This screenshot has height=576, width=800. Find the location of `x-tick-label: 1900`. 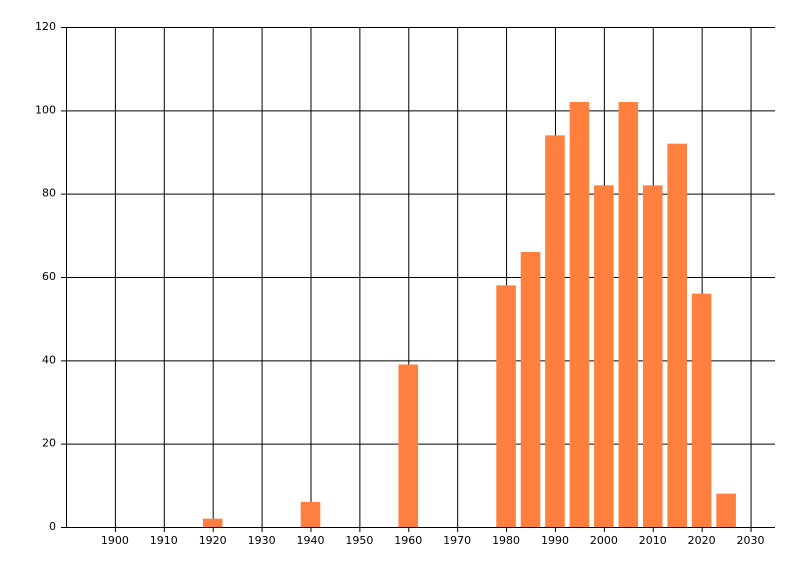

x-tick-label: 1900 is located at coordinates (115, 540).